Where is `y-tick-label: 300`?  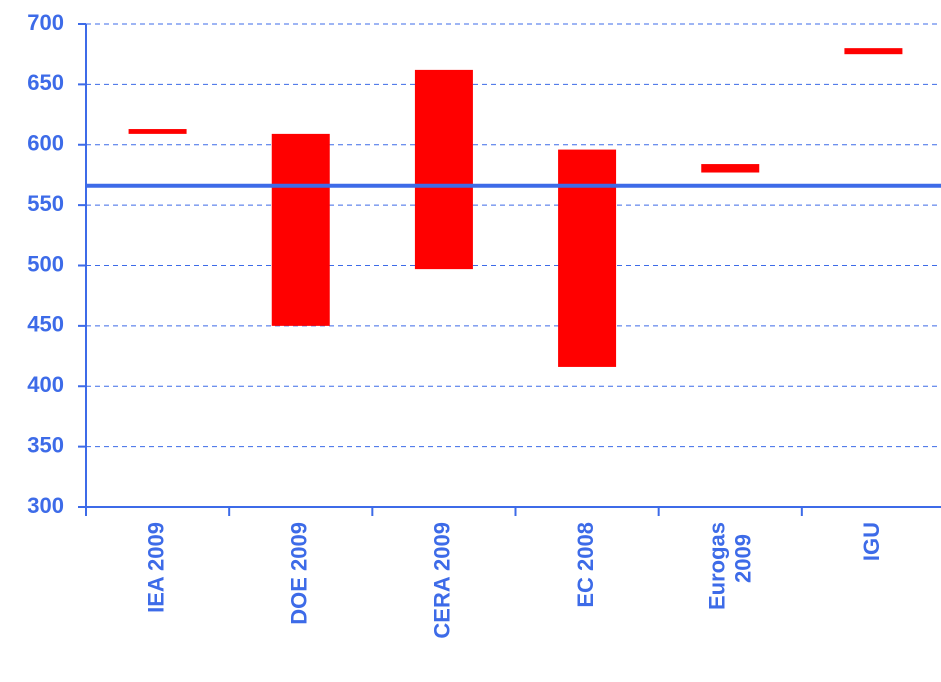 y-tick-label: 300 is located at coordinates (45, 505).